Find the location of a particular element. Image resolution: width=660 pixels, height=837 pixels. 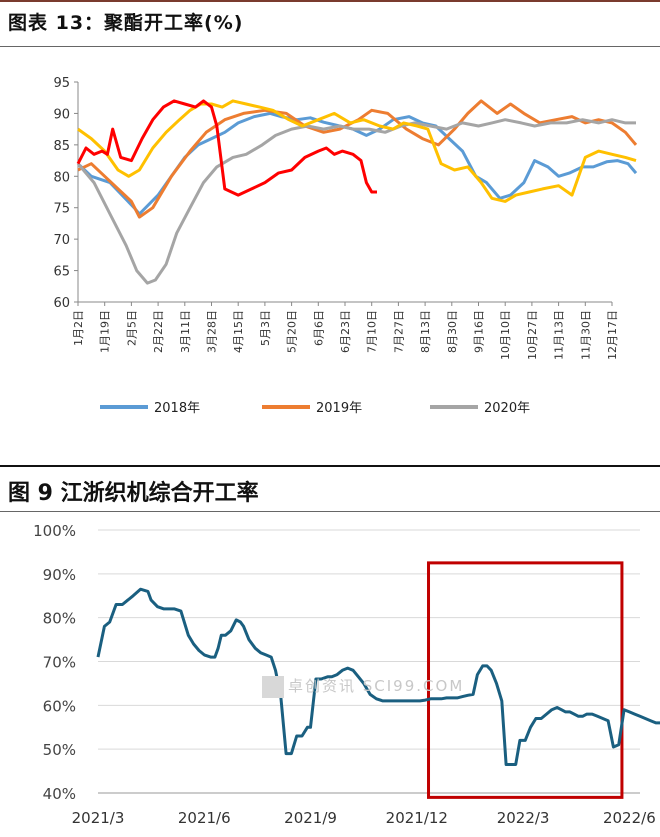

chart-legend: 2018年 2019年 2020年 is located at coordinates (330, 407).